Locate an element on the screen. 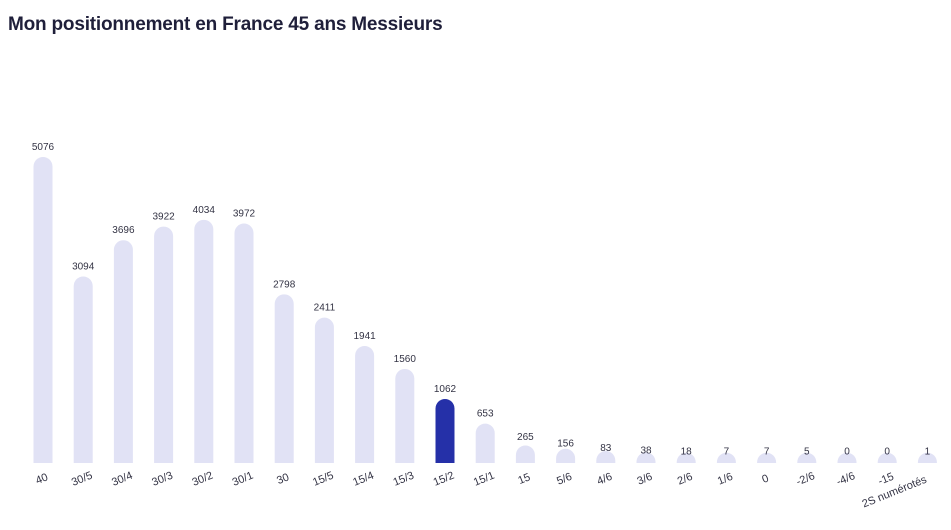  bar-group: 3972 30/1 is located at coordinates (243, 349).